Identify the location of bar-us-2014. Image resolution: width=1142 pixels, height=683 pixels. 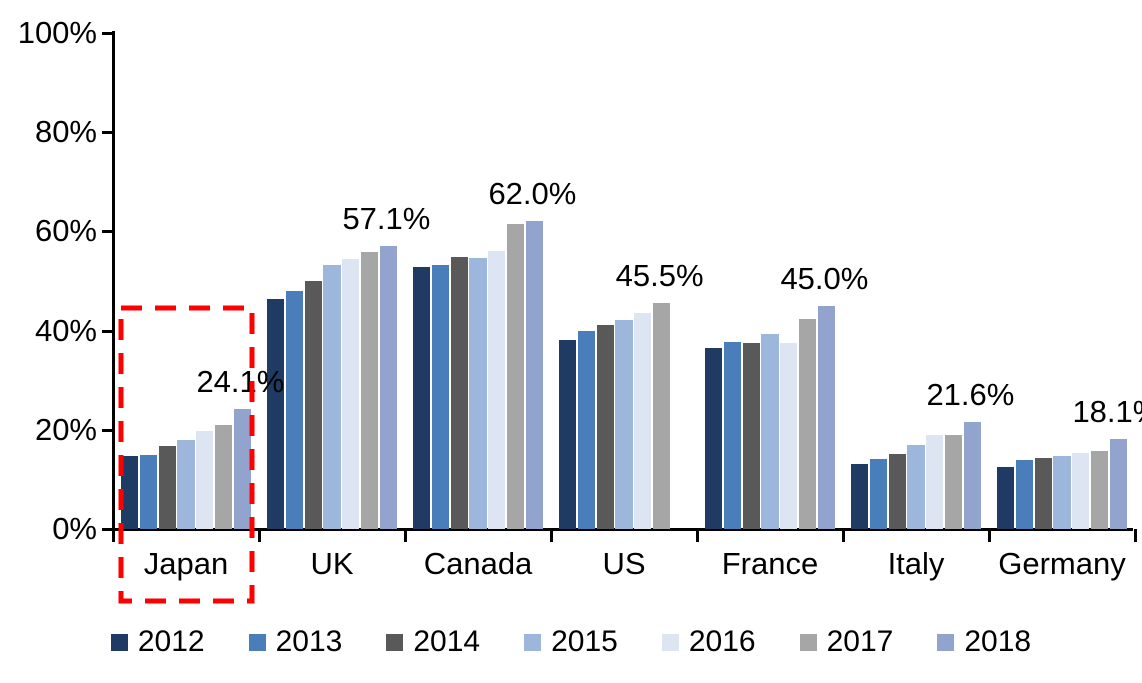
(605, 427).